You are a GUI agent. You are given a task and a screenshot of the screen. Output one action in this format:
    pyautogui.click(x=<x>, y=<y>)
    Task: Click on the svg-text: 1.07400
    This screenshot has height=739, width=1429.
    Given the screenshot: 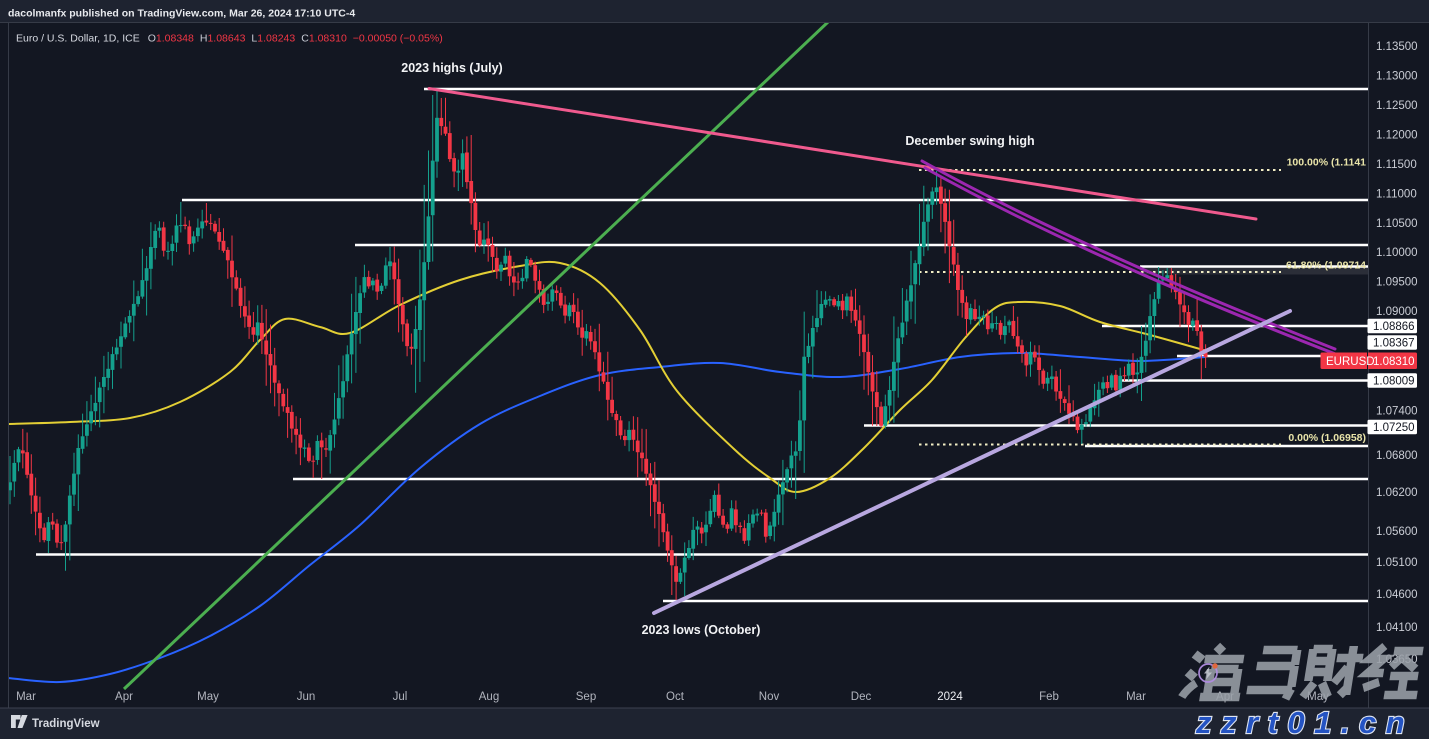 What is the action you would take?
    pyautogui.click(x=1397, y=412)
    